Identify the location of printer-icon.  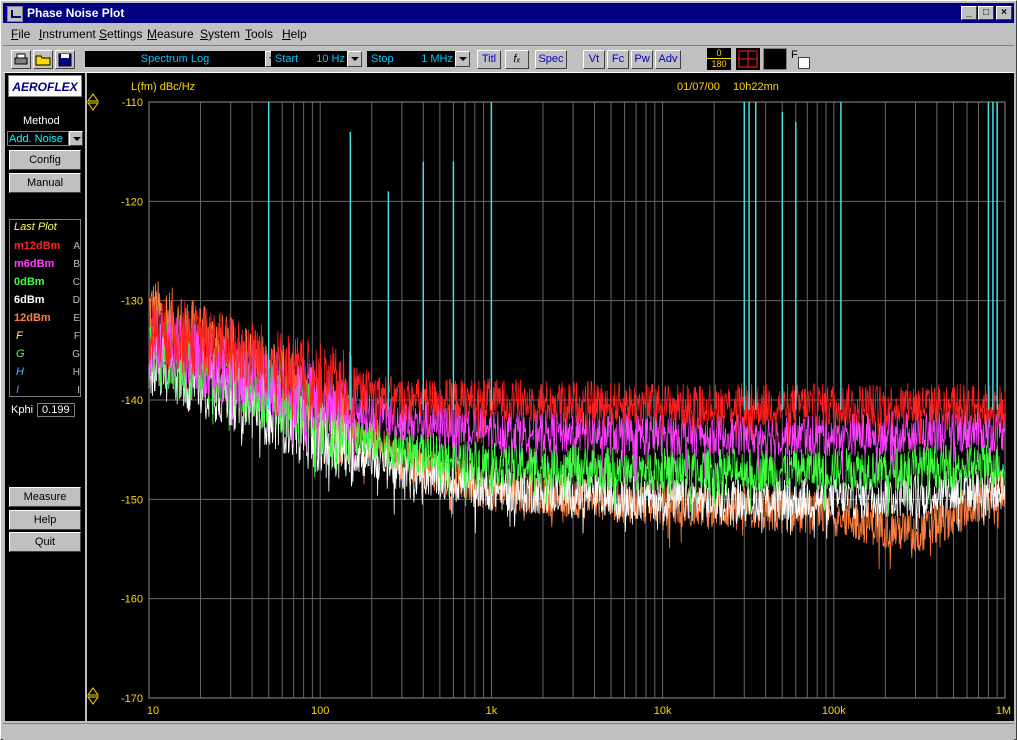
(21, 59).